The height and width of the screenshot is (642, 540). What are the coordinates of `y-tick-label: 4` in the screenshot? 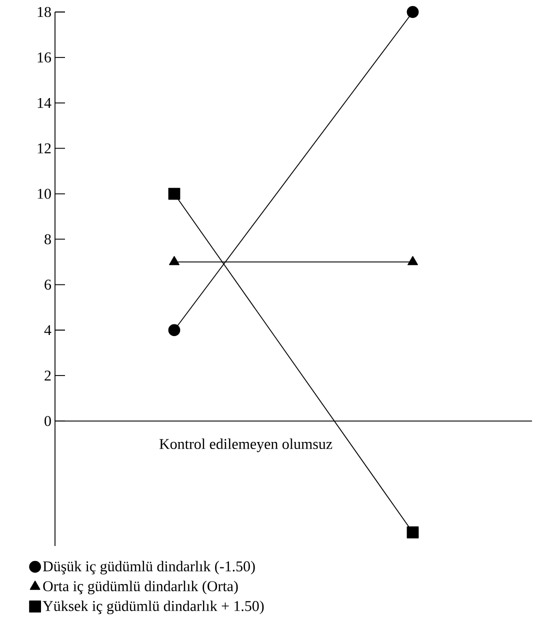 It's located at (48, 330).